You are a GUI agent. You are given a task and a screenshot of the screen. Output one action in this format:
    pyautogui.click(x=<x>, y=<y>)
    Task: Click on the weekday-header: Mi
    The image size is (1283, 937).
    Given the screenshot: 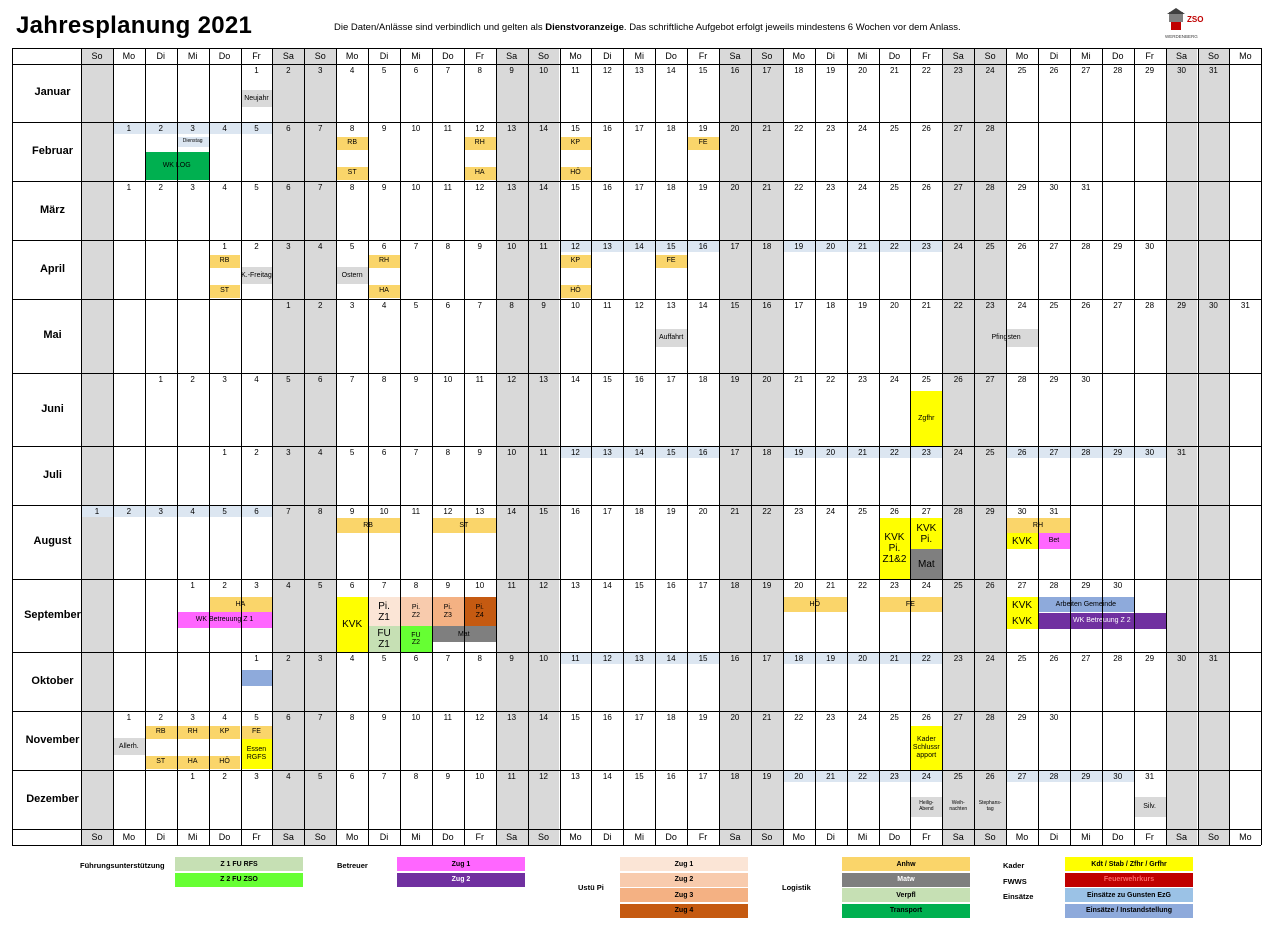 What is the action you would take?
    pyautogui.click(x=639, y=56)
    